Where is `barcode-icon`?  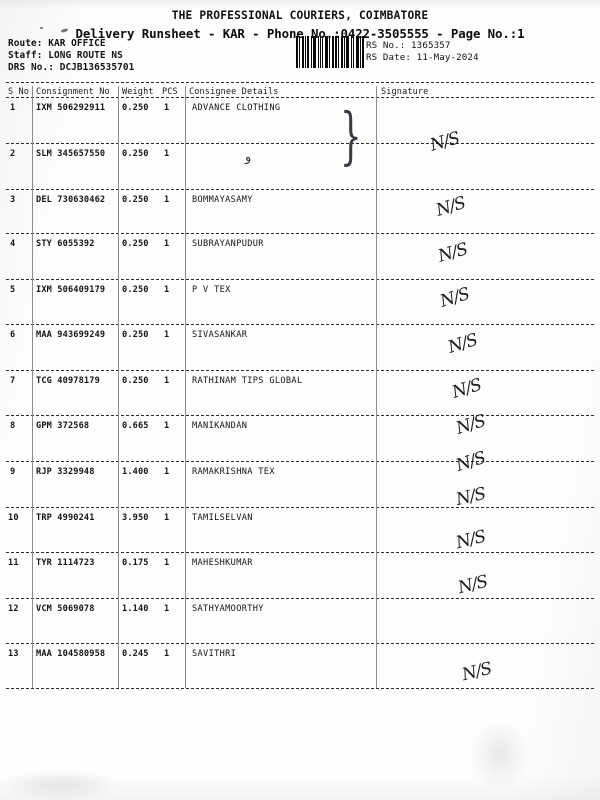 barcode-icon is located at coordinates (330, 52).